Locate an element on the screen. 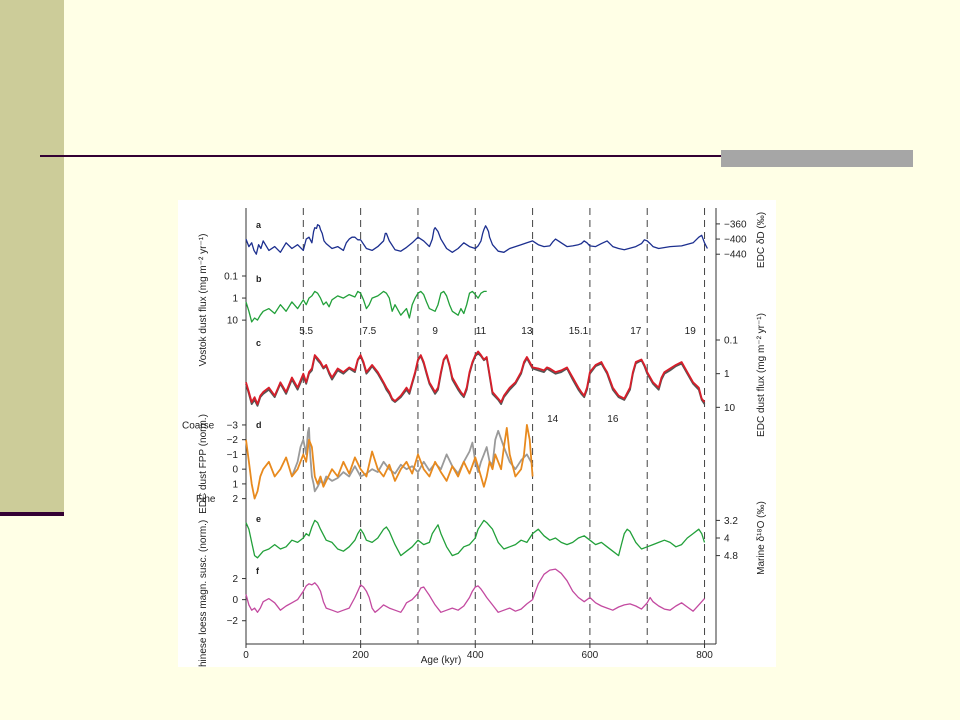  panel-letter-c: c is located at coordinates (258, 343).